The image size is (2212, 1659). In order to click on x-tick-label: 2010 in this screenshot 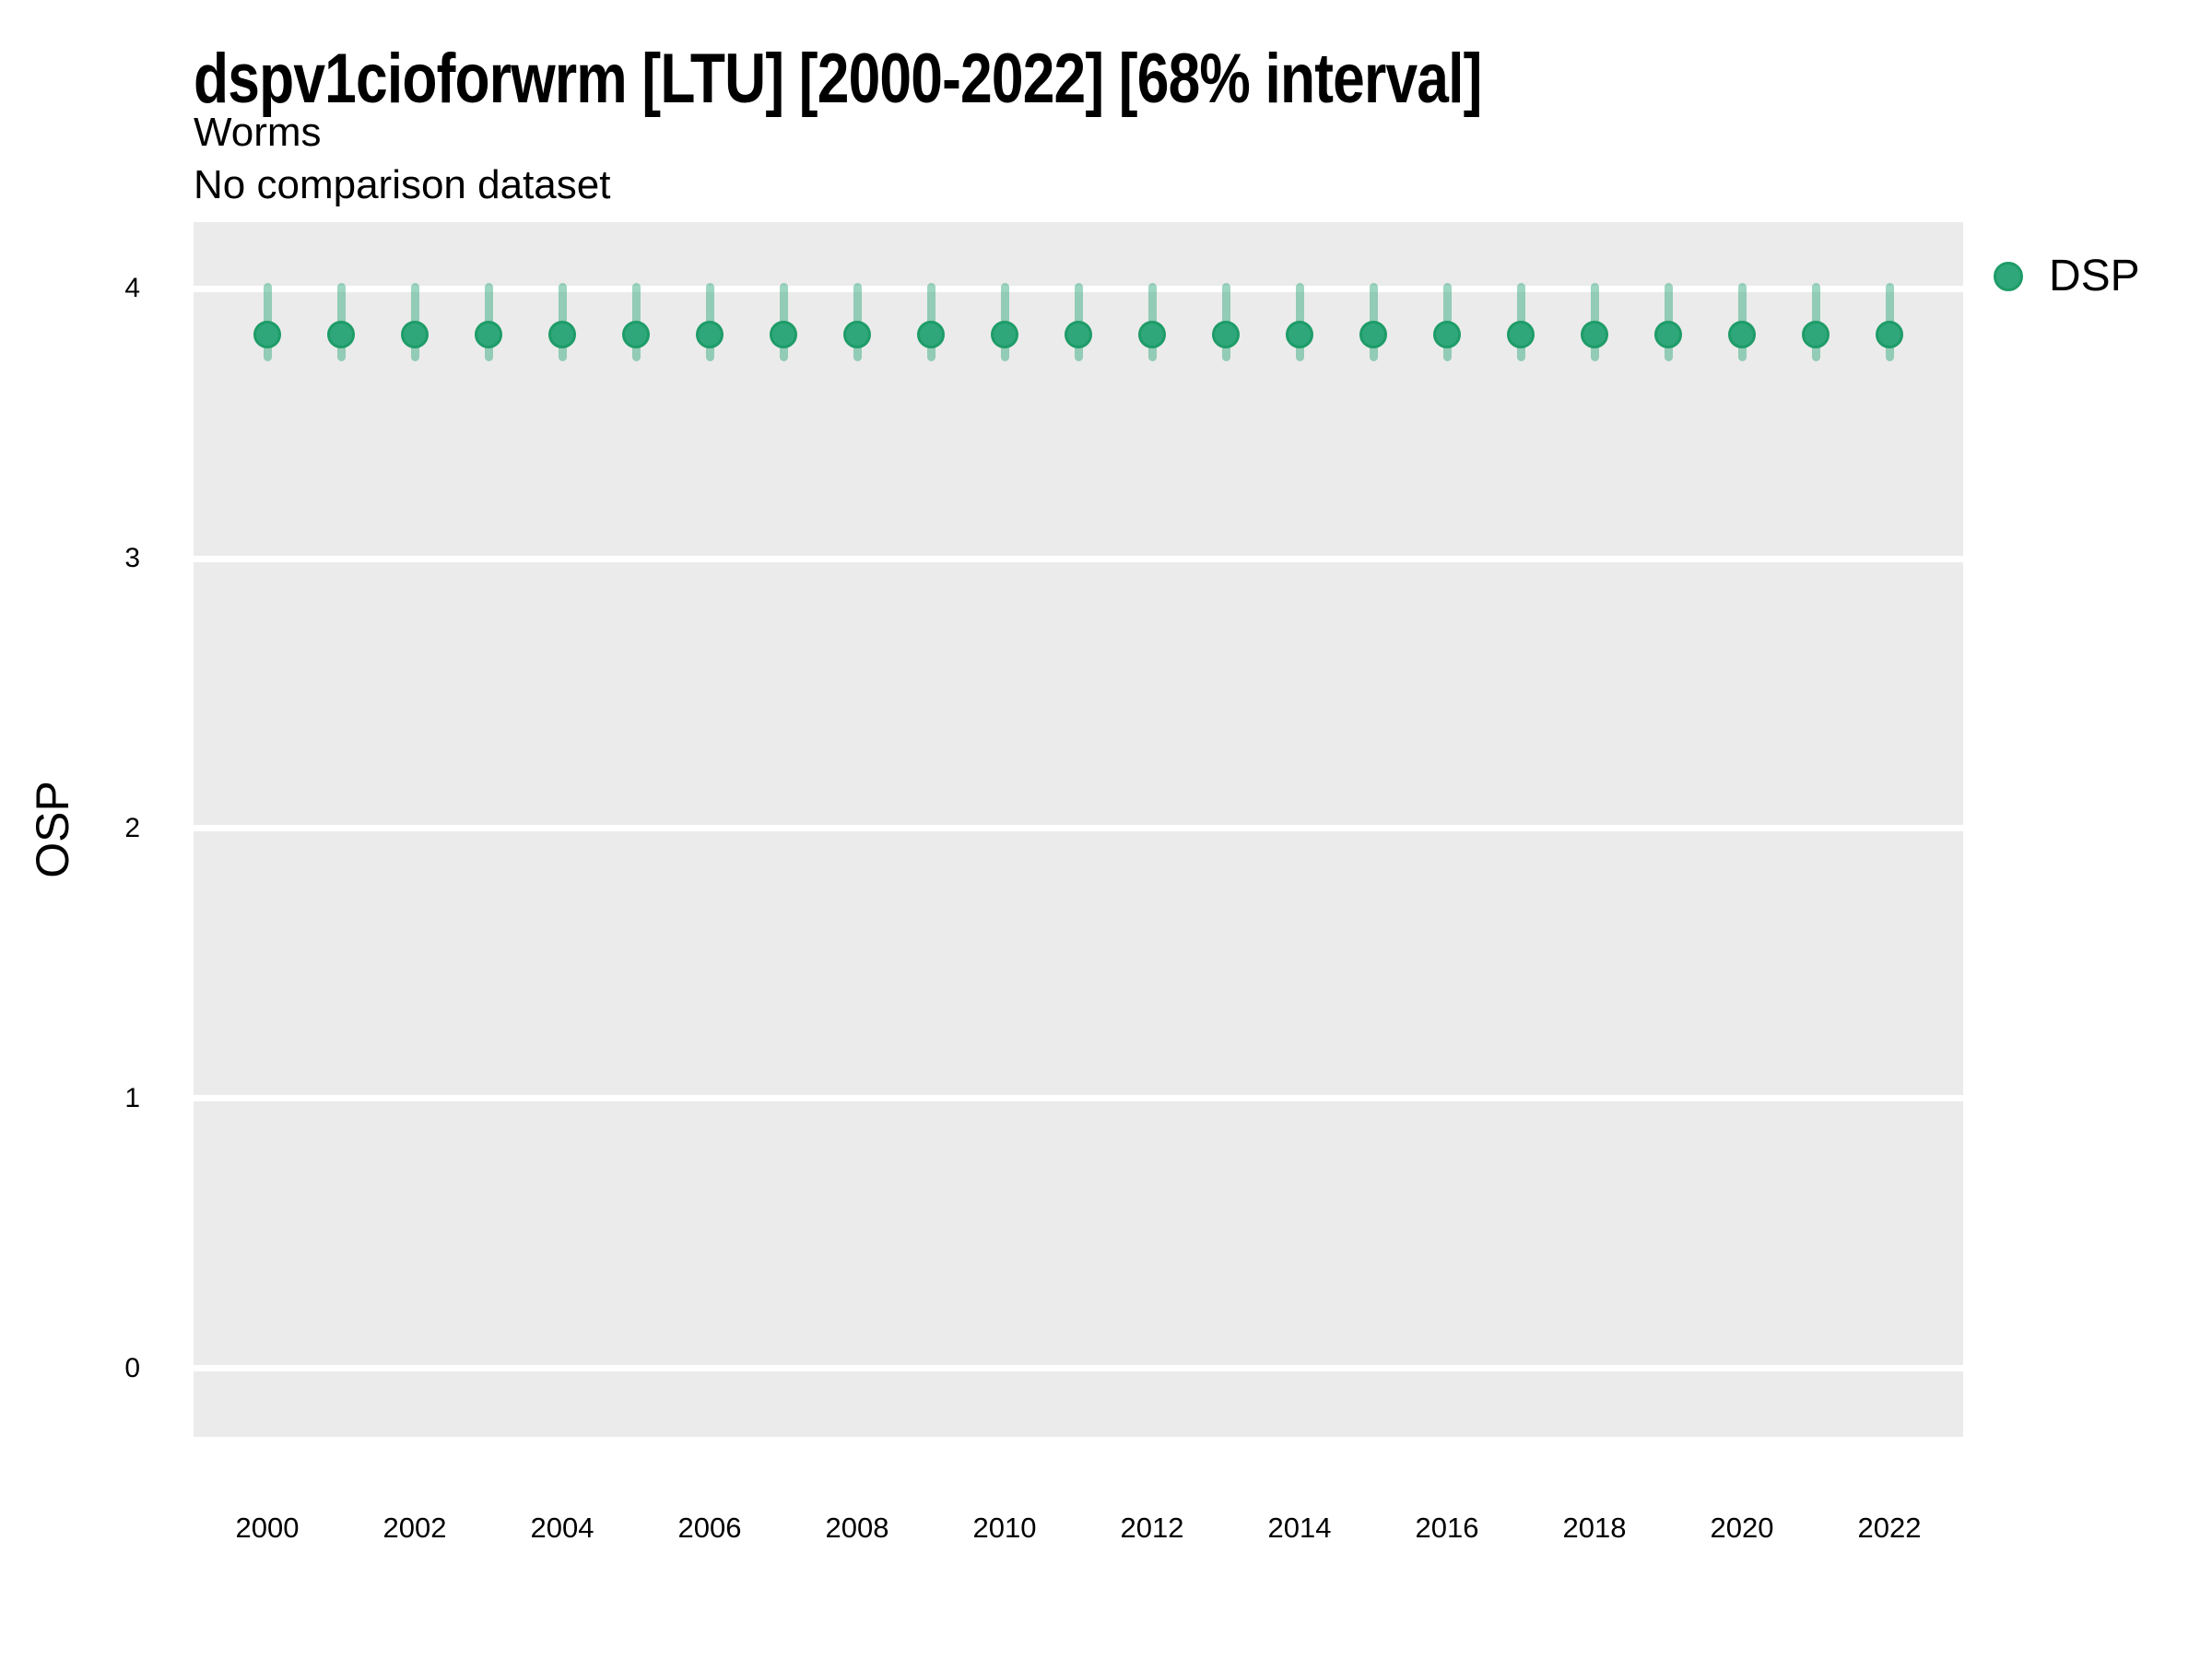, I will do `click(1004, 1528)`.